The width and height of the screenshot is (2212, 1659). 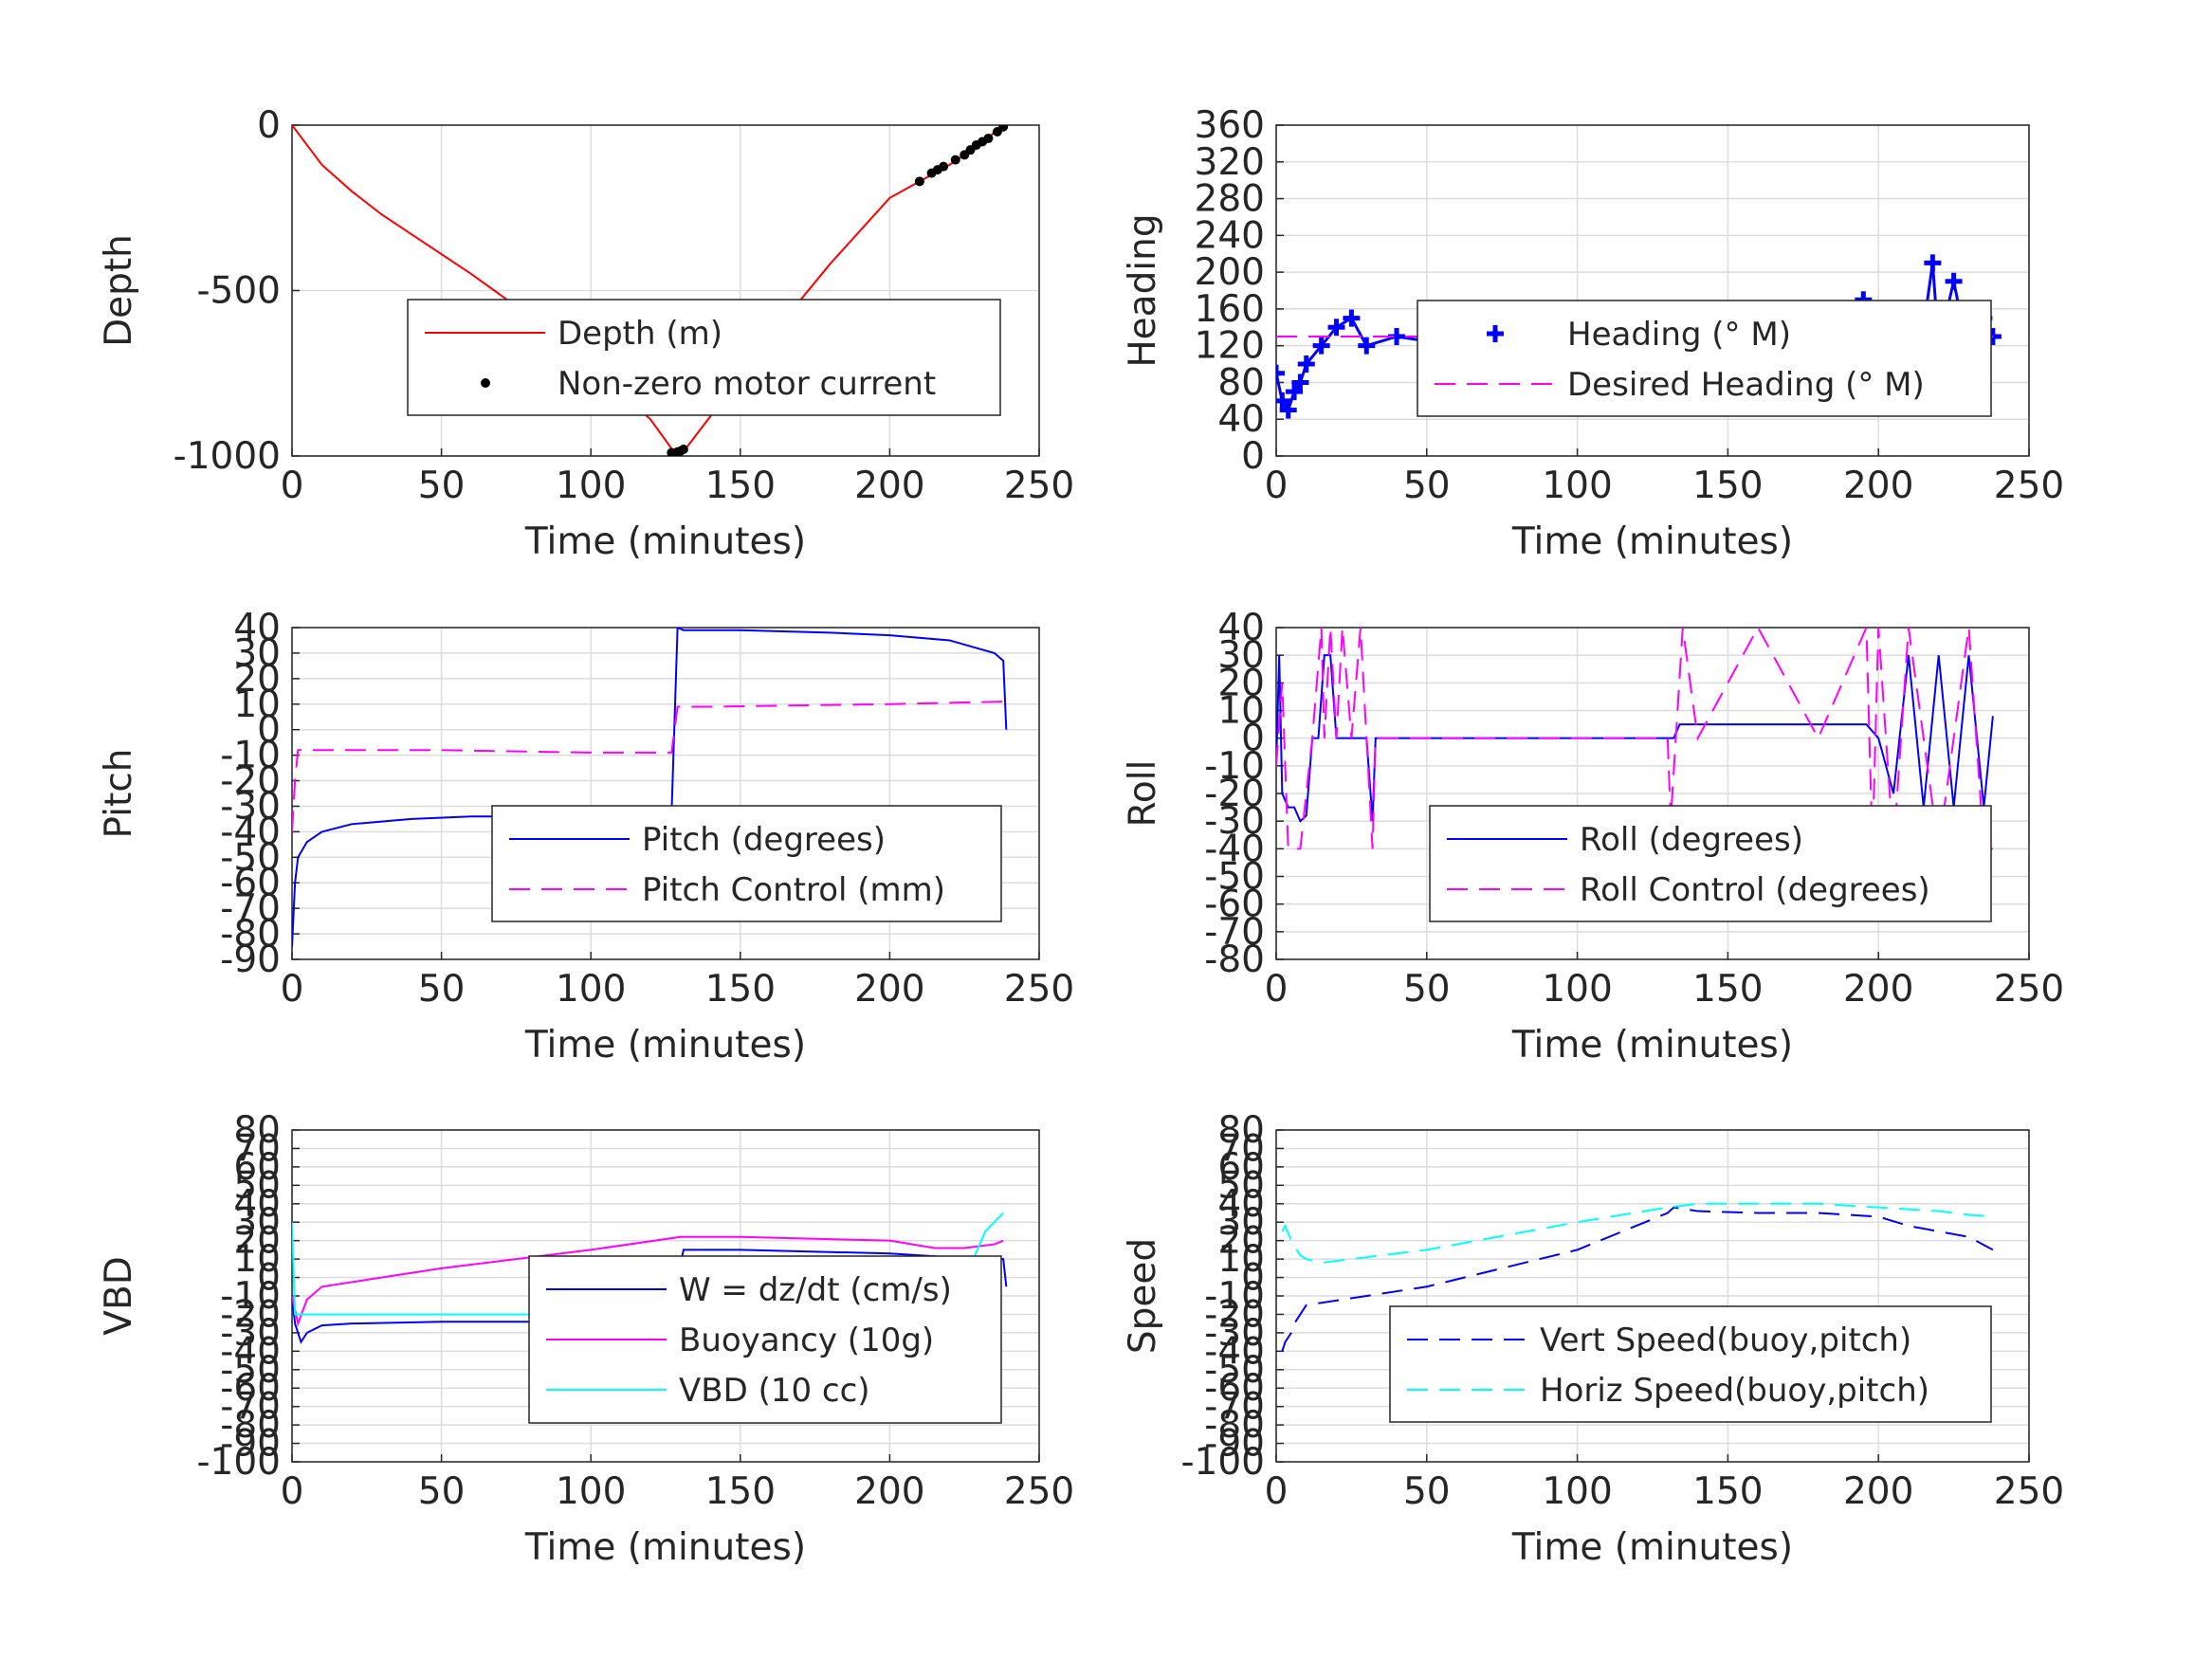 What do you see at coordinates (648, 1281) in the screenshot?
I see `series-buoyancy-10g` at bounding box center [648, 1281].